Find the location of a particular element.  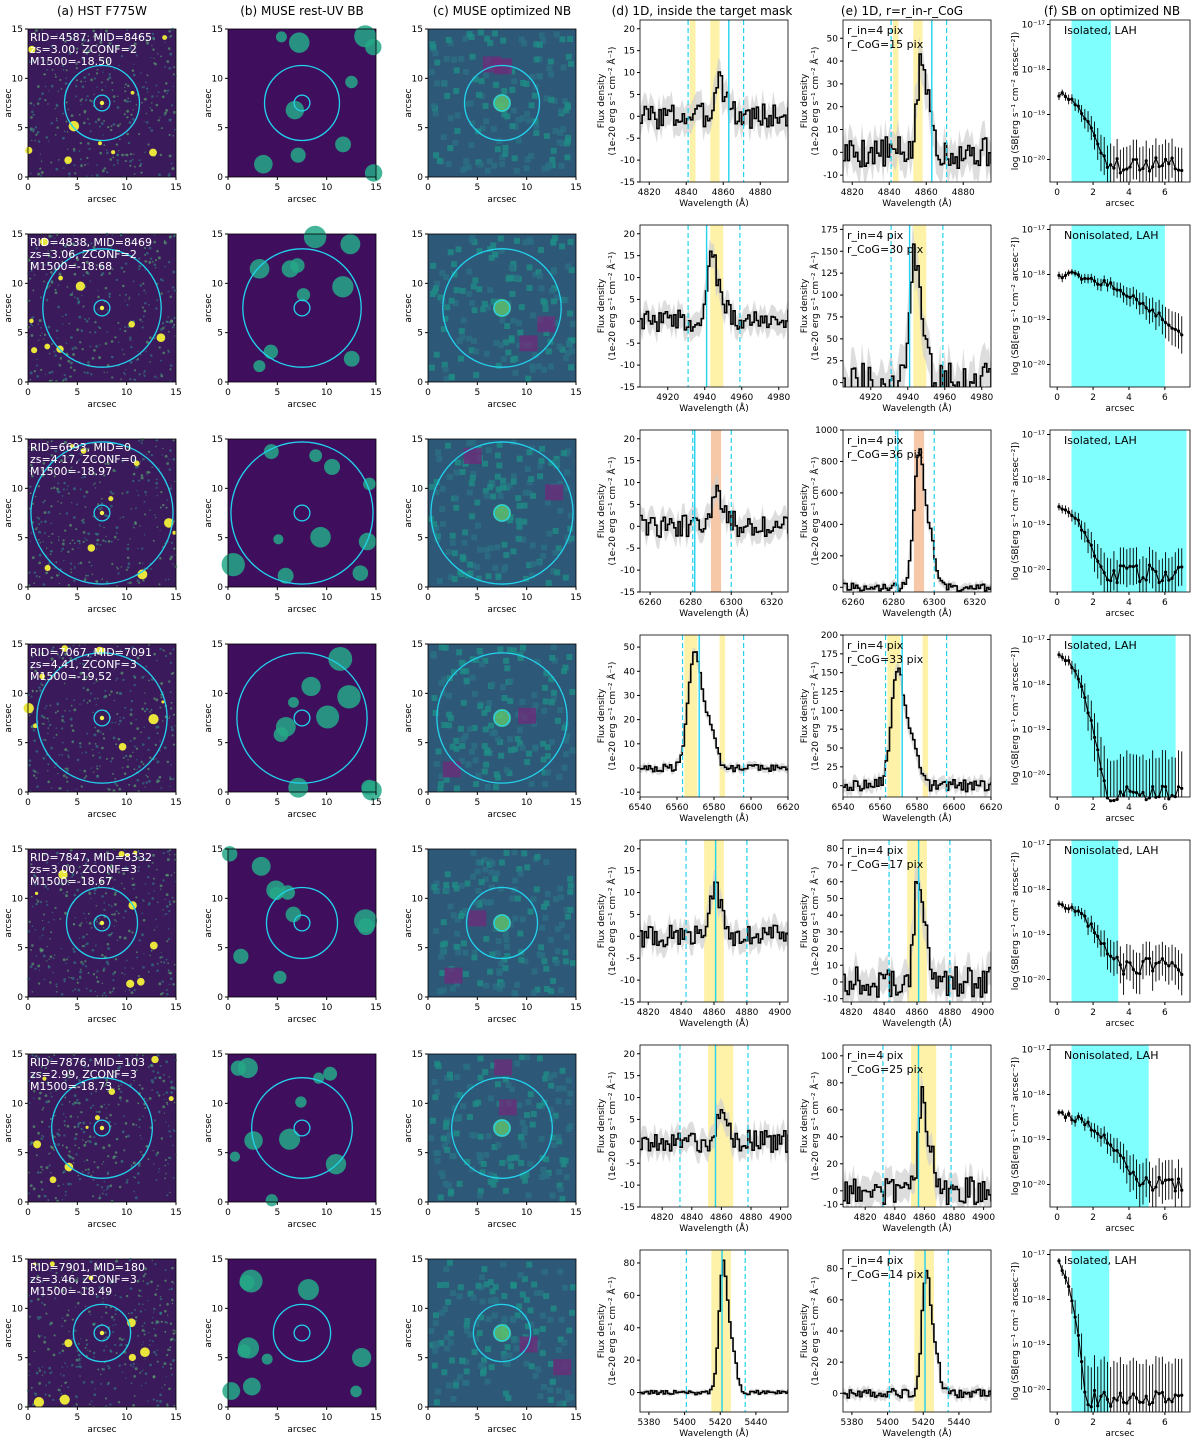

muse-nb-ytick-label: 5 is located at coordinates (420, 744).